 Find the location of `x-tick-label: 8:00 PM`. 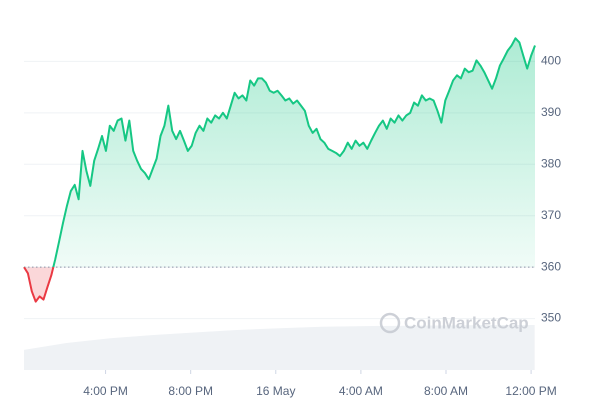

x-tick-label: 8:00 PM is located at coordinates (190, 391).